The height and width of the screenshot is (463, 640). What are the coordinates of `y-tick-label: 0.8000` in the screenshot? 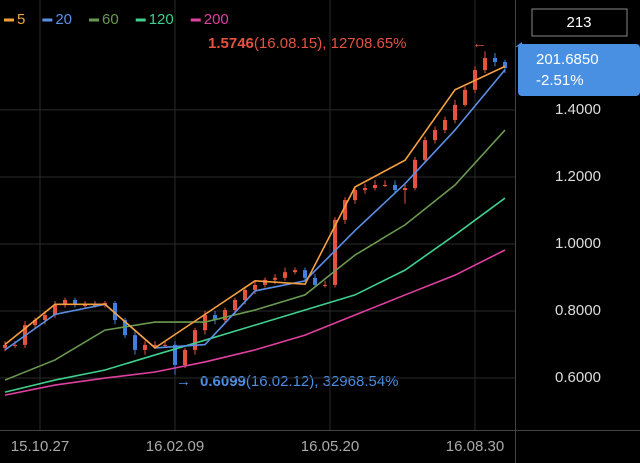 It's located at (578, 310).